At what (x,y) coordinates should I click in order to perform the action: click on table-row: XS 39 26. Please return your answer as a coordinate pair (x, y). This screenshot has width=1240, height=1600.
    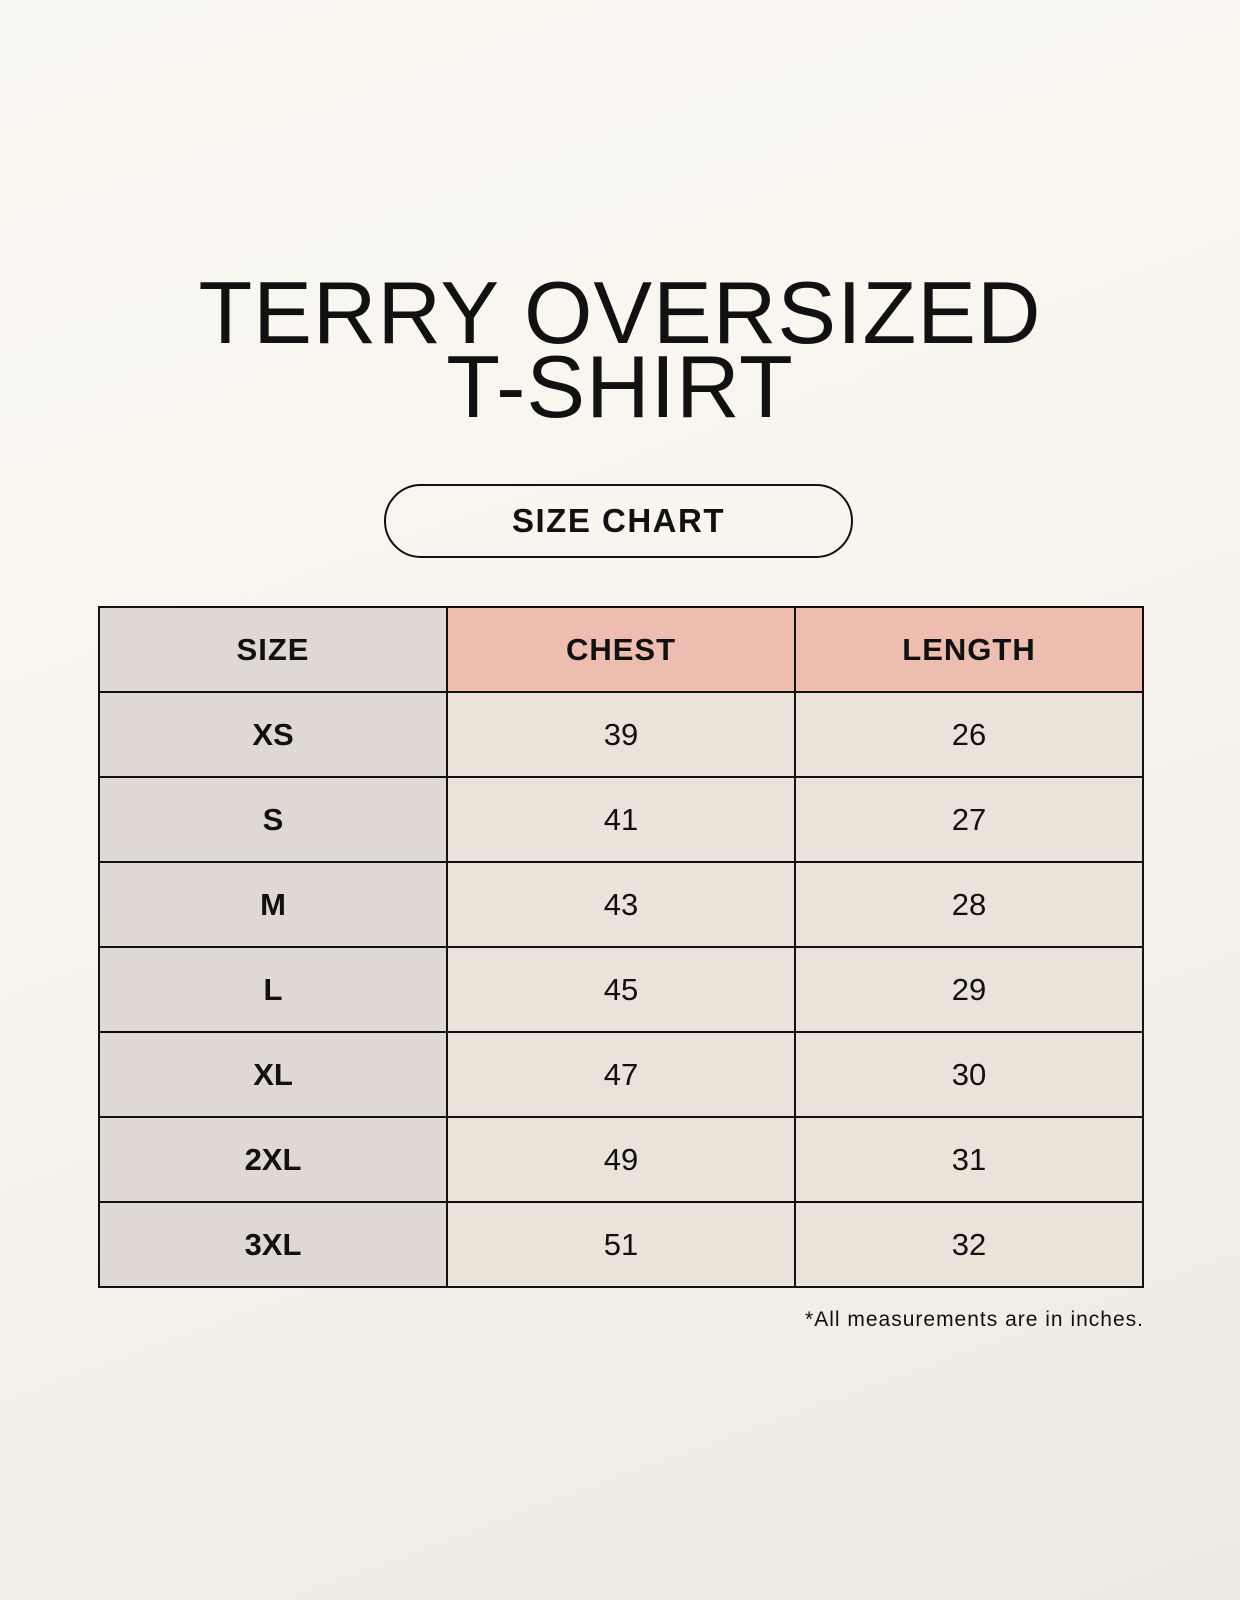
    Looking at the image, I should click on (621, 734).